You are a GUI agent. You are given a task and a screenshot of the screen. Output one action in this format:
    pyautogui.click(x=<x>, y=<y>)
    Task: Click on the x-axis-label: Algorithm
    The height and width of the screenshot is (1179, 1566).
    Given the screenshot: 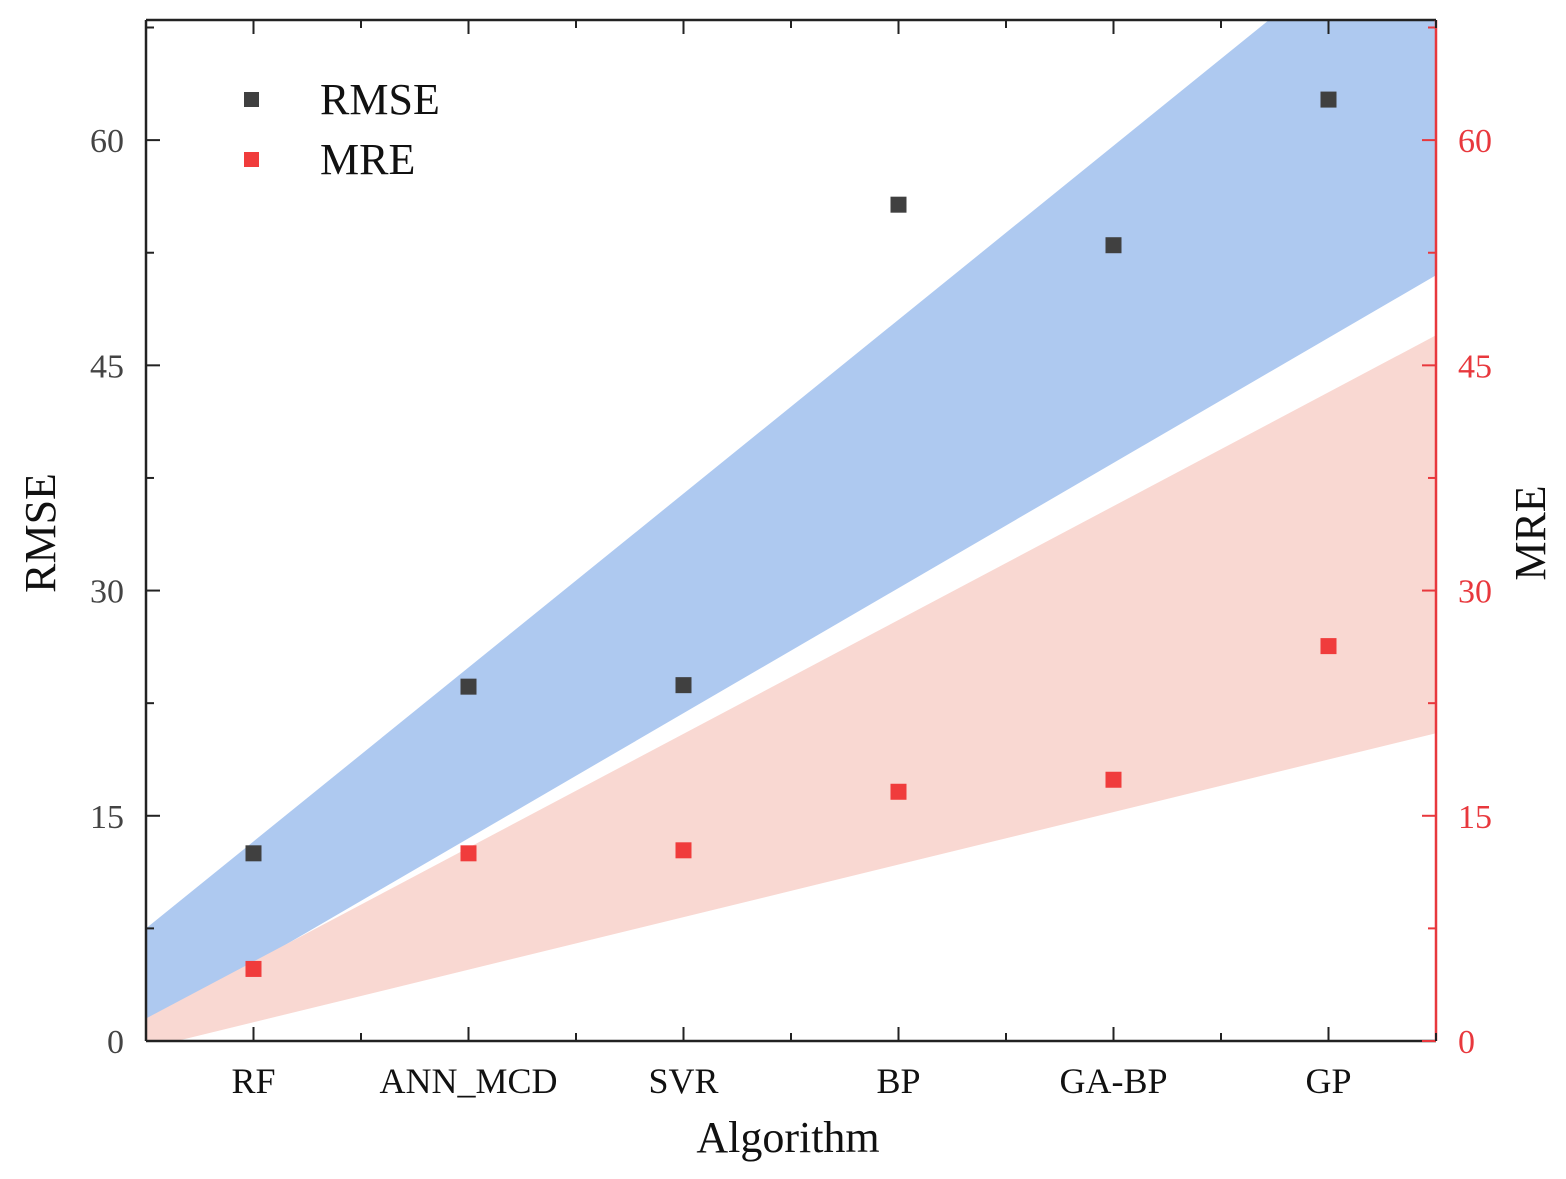 What is the action you would take?
    pyautogui.click(x=787, y=1137)
    